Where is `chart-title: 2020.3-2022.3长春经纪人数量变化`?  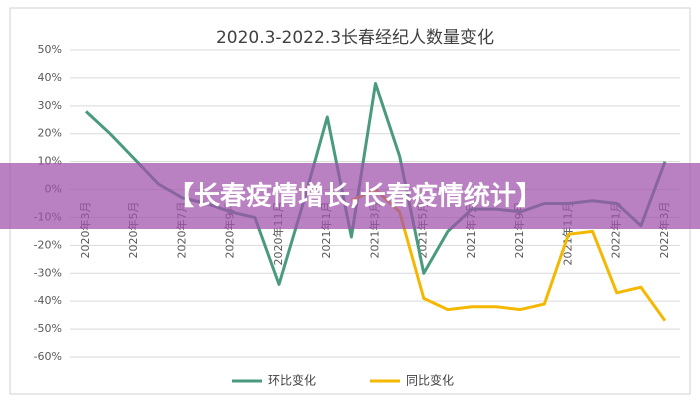 chart-title: 2020.3-2022.3长春经纪人数量变化 is located at coordinates (355, 38).